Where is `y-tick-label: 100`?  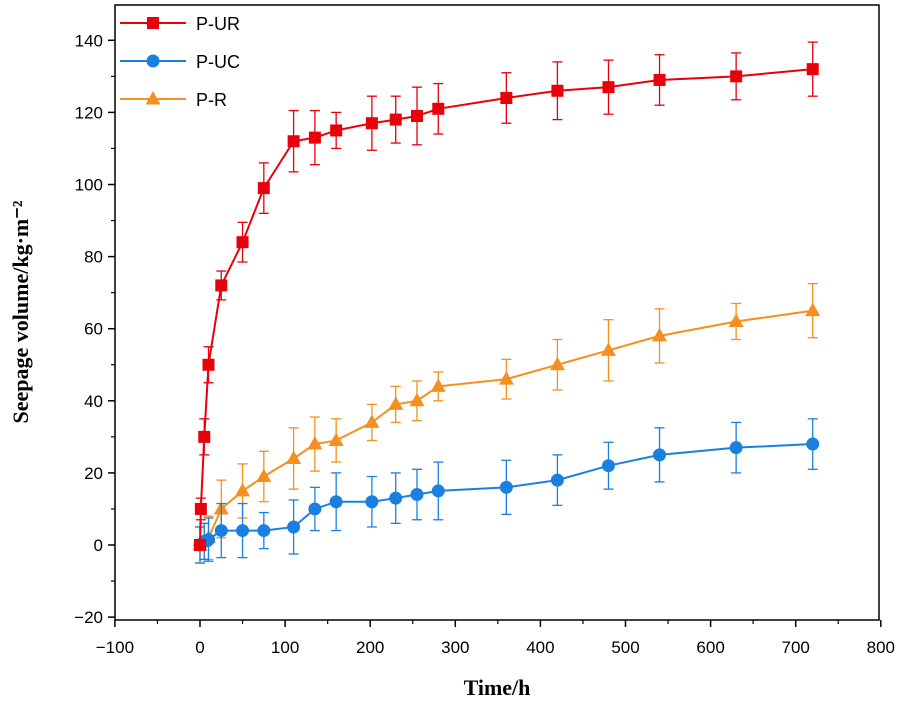
y-tick-label: 100 is located at coordinates (89, 185).